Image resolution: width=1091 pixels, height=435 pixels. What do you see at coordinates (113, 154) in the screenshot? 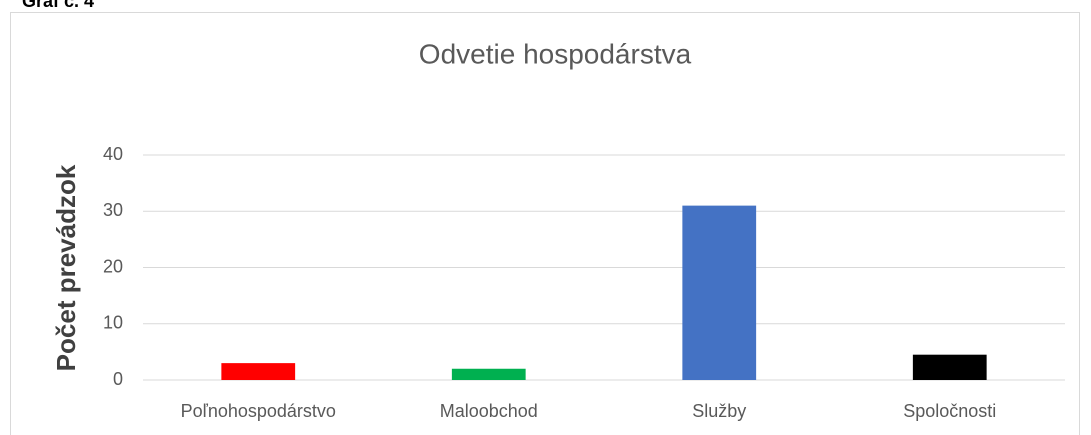
I see `y-tick-label: 40` at bounding box center [113, 154].